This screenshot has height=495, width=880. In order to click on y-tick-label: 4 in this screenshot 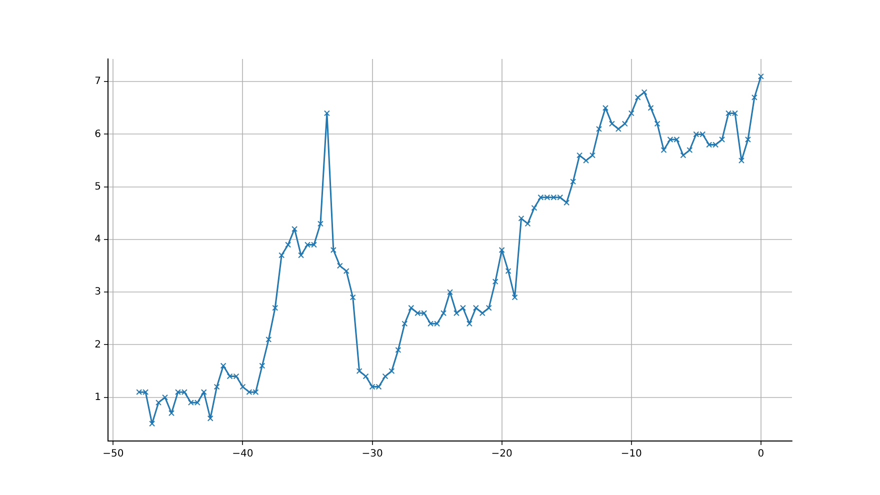, I will do `click(97, 240)`.